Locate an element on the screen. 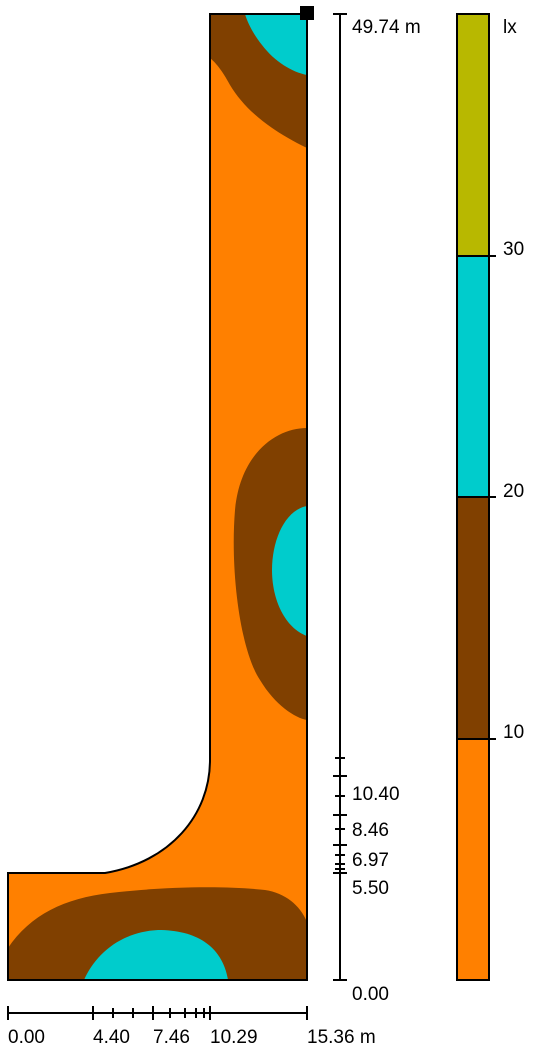 Image resolution: width=534 pixels, height=1051 pixels. legend-bar is located at coordinates (476, 497).